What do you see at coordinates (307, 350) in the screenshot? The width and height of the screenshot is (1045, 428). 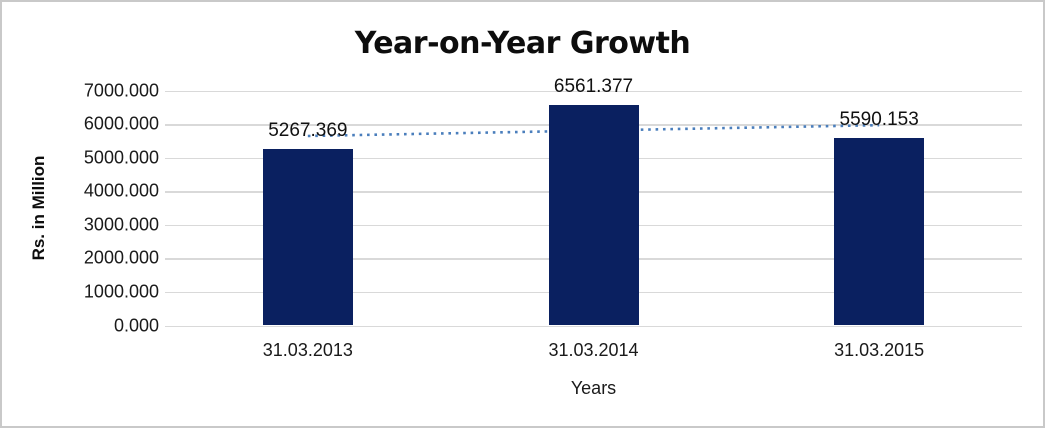 I see `x-tick-label: 31.03.2013` at bounding box center [307, 350].